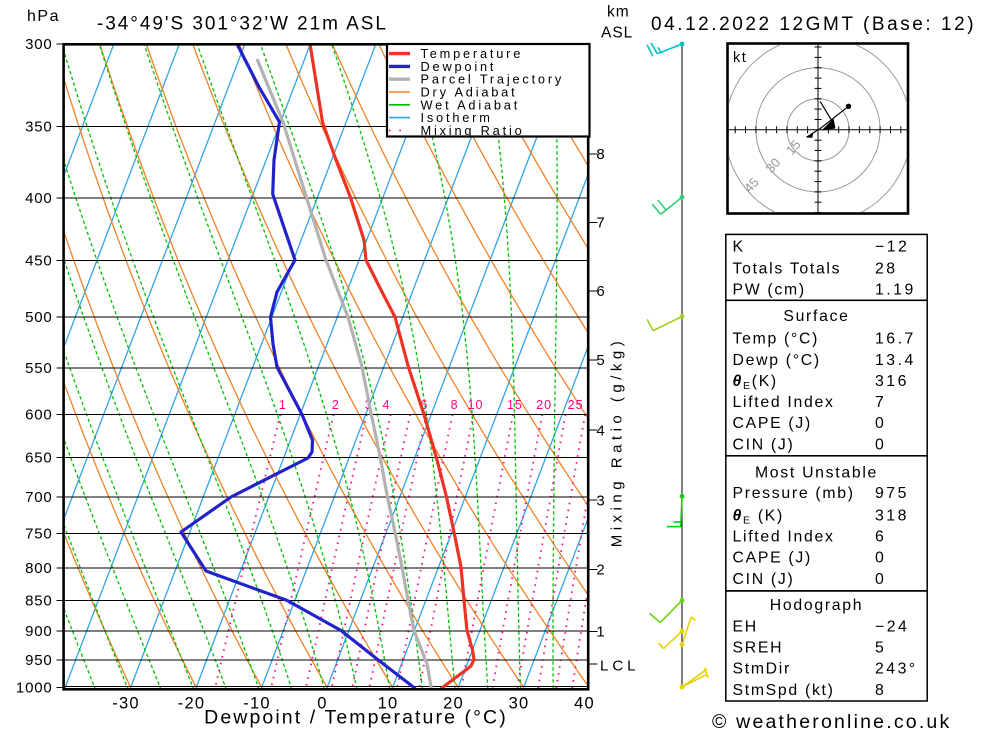 This screenshot has height=738, width=1000. Describe the element at coordinates (784, 690) in the screenshot. I see `svg-text: StmSpd (kt)` at that location.